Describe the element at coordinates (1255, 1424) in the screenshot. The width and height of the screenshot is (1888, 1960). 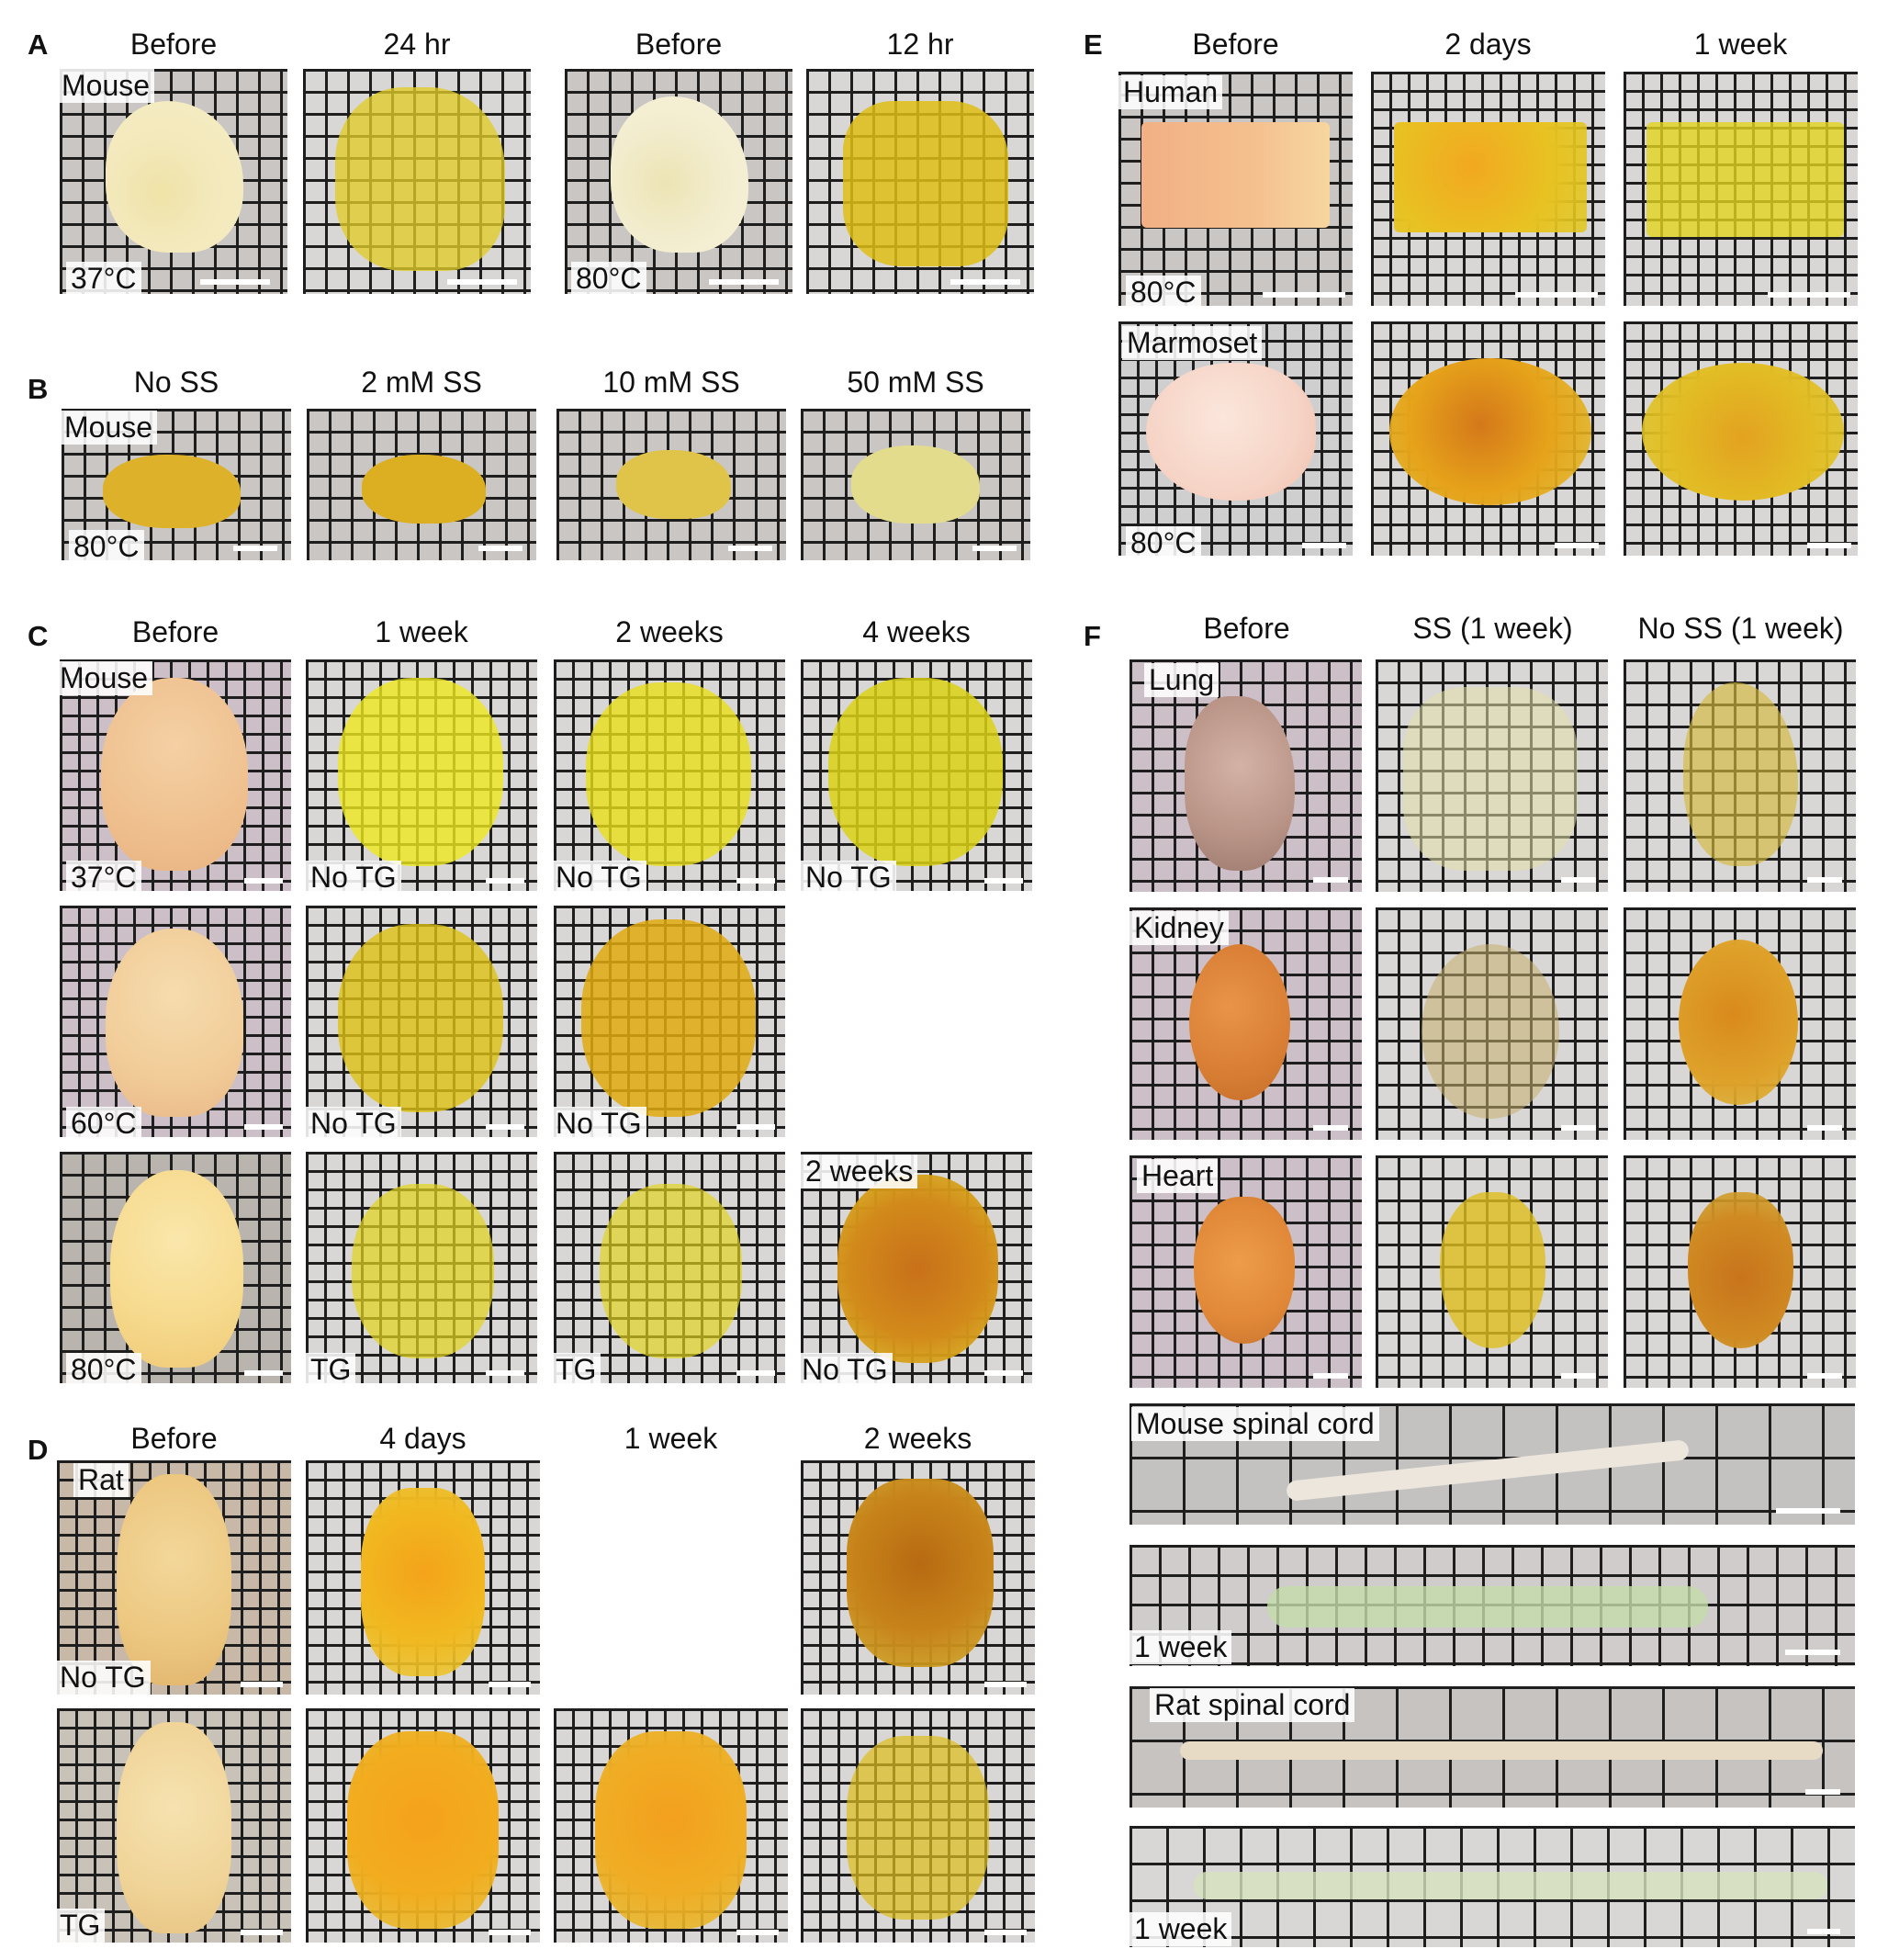
I see `panel-f-mouse-cord-label: Mouse spinal cord` at that location.